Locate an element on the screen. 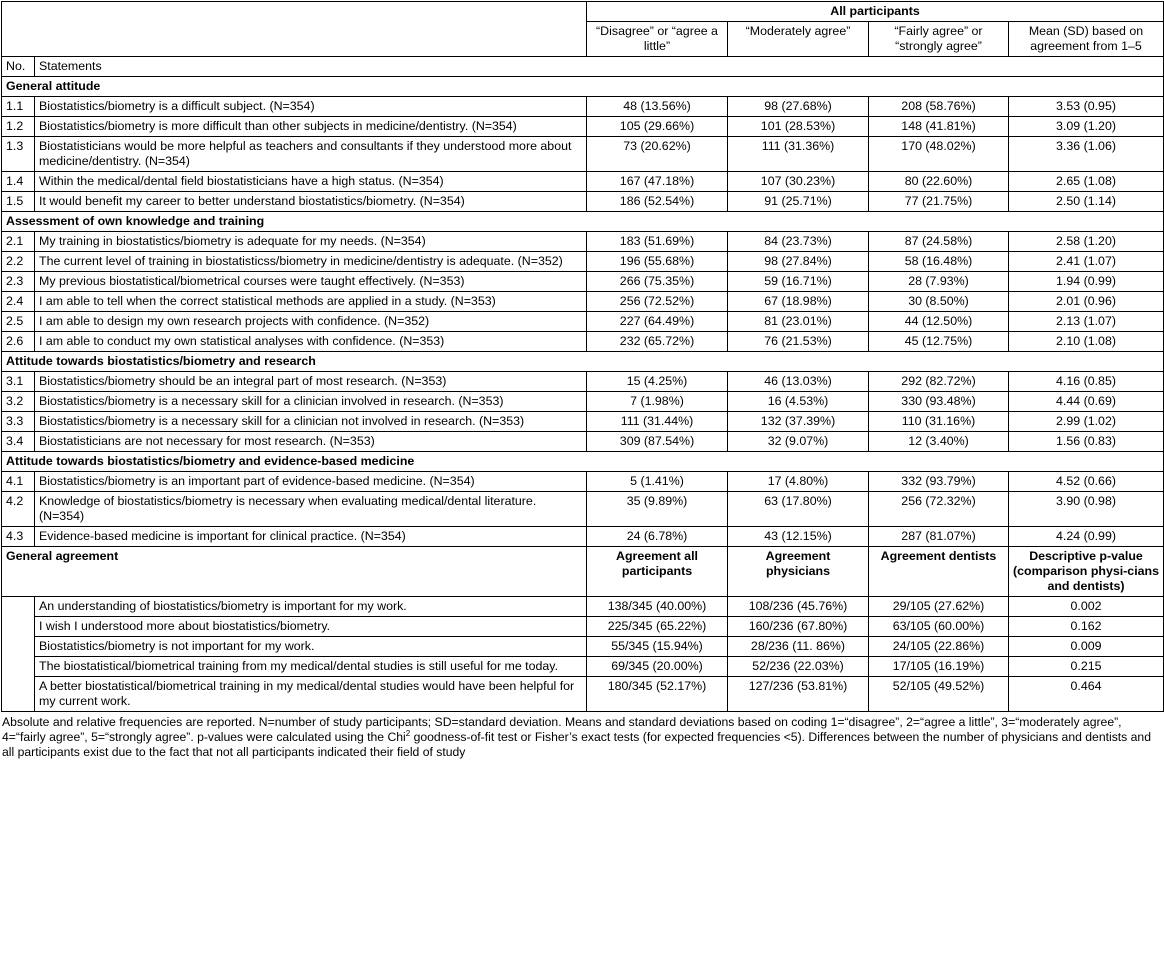  blank-number-cell is located at coordinates (18, 654).